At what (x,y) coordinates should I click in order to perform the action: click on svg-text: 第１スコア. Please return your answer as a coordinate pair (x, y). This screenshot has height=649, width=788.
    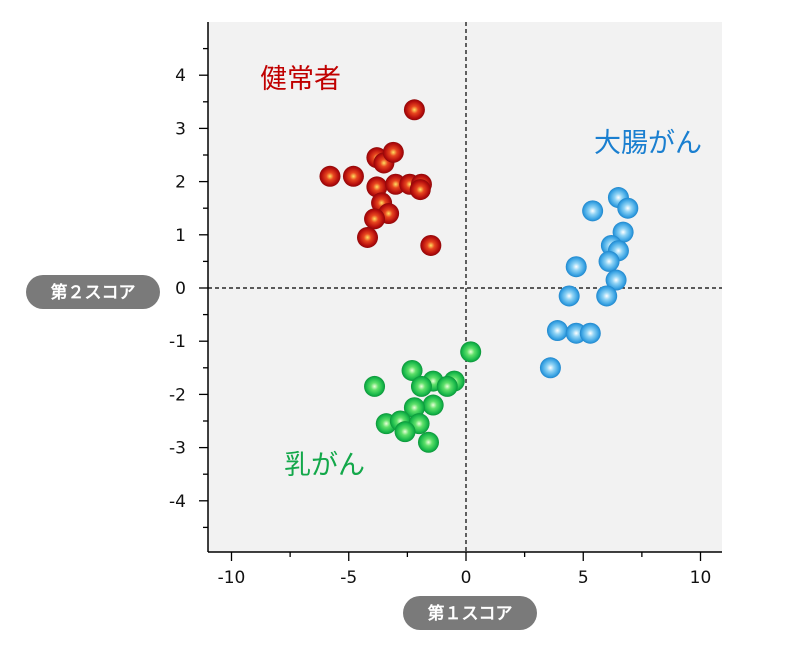
    Looking at the image, I should click on (470, 613).